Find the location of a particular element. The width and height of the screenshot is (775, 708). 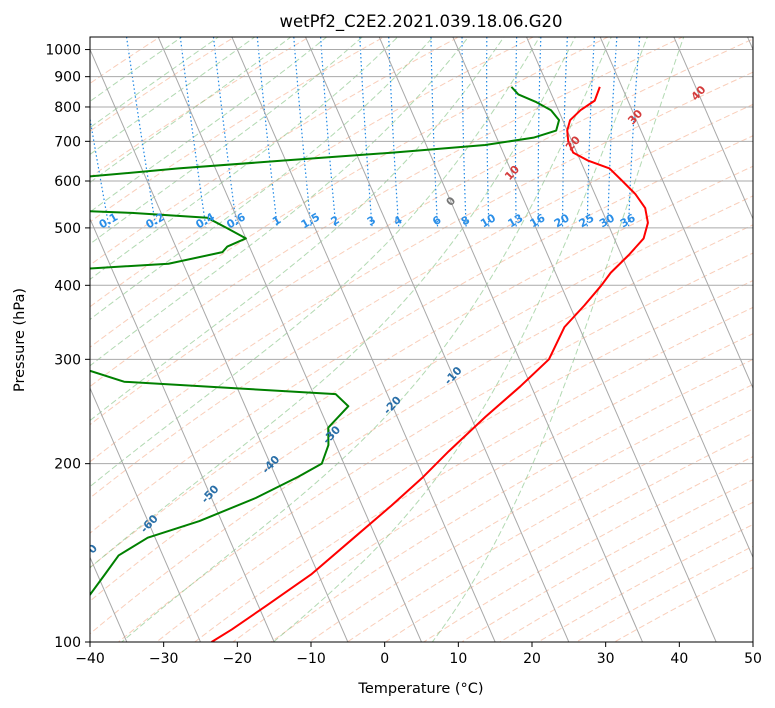

y-tick-label: 400 is located at coordinates (67, 286).